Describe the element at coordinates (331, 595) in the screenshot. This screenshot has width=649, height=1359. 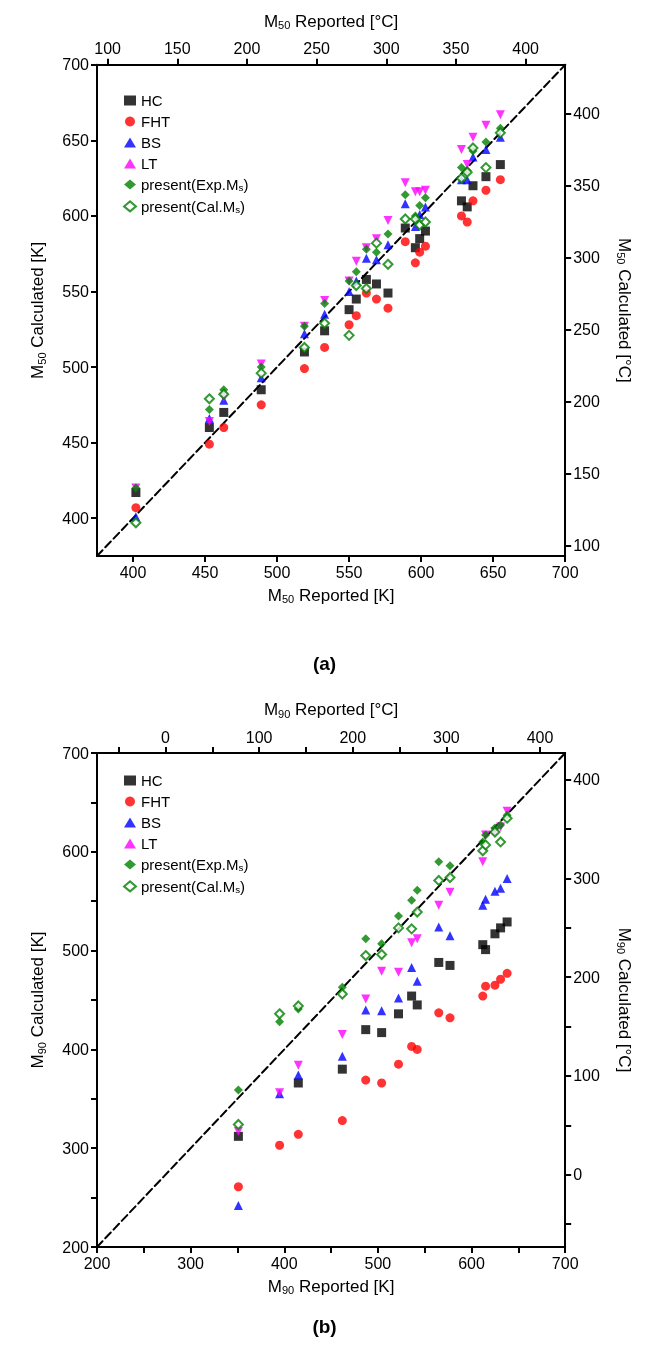
I see `x-axis-title: M50 Reported [K]` at that location.